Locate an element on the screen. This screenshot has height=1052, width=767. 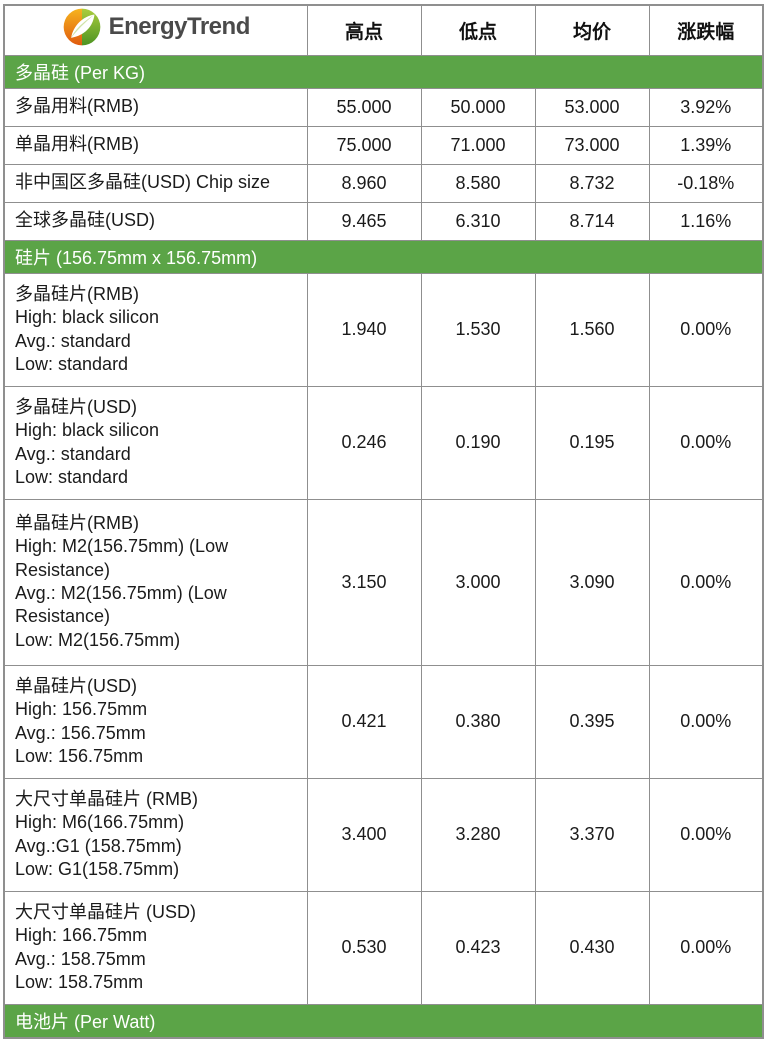
value-high: 75.000 is located at coordinates (364, 145).